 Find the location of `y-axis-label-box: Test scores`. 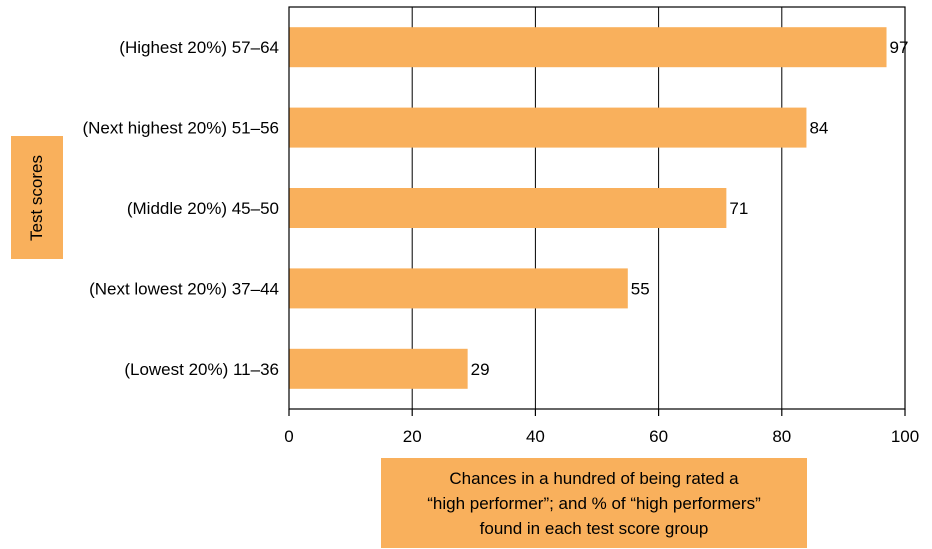

y-axis-label-box: Test scores is located at coordinates (37, 197).